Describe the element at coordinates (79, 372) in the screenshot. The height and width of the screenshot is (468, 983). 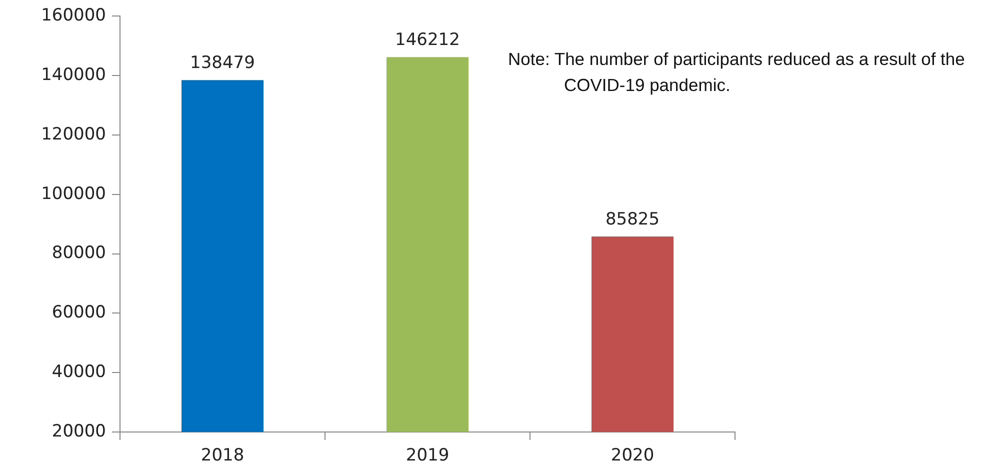
I see `y-tick-label: 40000` at that location.